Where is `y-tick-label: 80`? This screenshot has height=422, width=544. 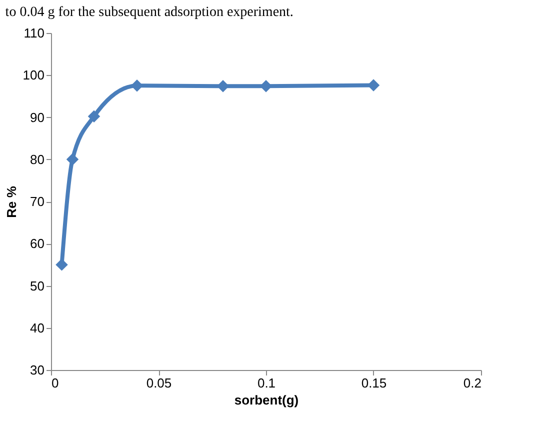
y-tick-label: 80 is located at coordinates (37, 159).